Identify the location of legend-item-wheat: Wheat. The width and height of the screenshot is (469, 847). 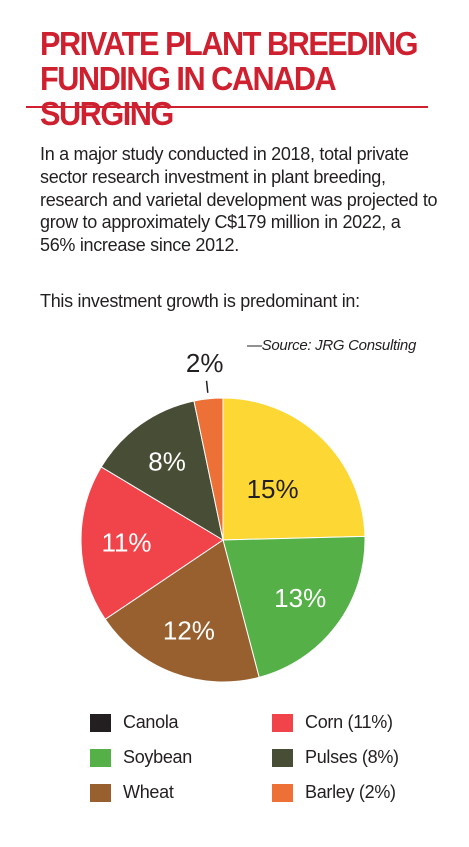
(132, 792).